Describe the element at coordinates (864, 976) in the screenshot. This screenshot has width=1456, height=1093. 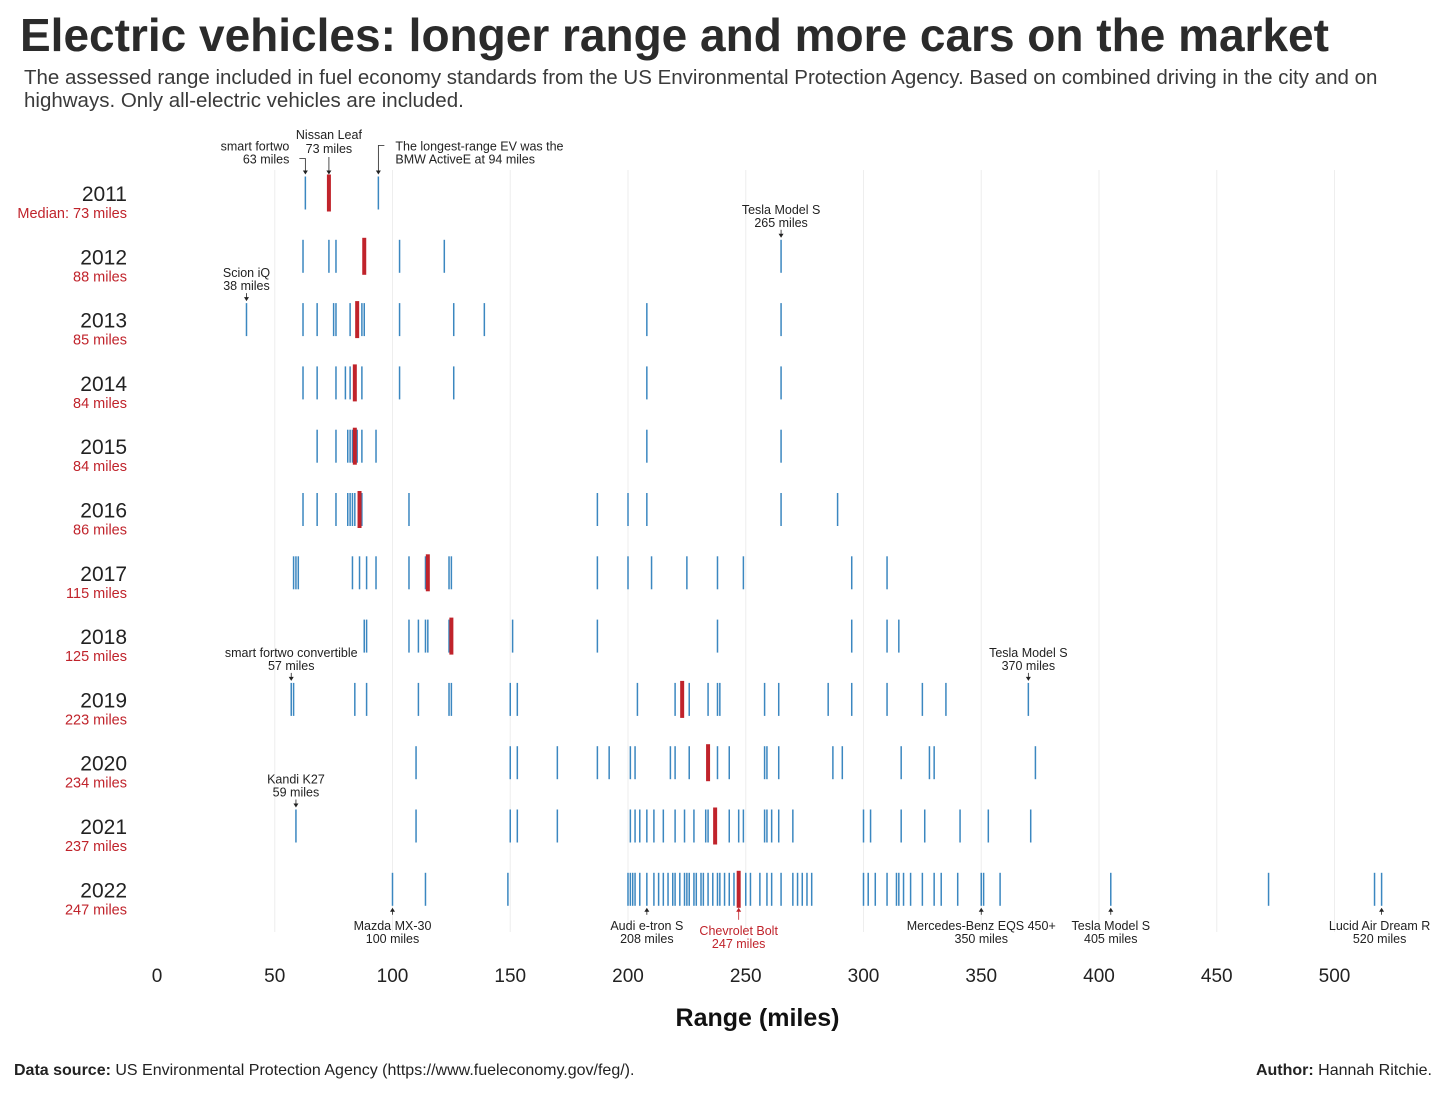
I see `x-tick-label: 300` at that location.